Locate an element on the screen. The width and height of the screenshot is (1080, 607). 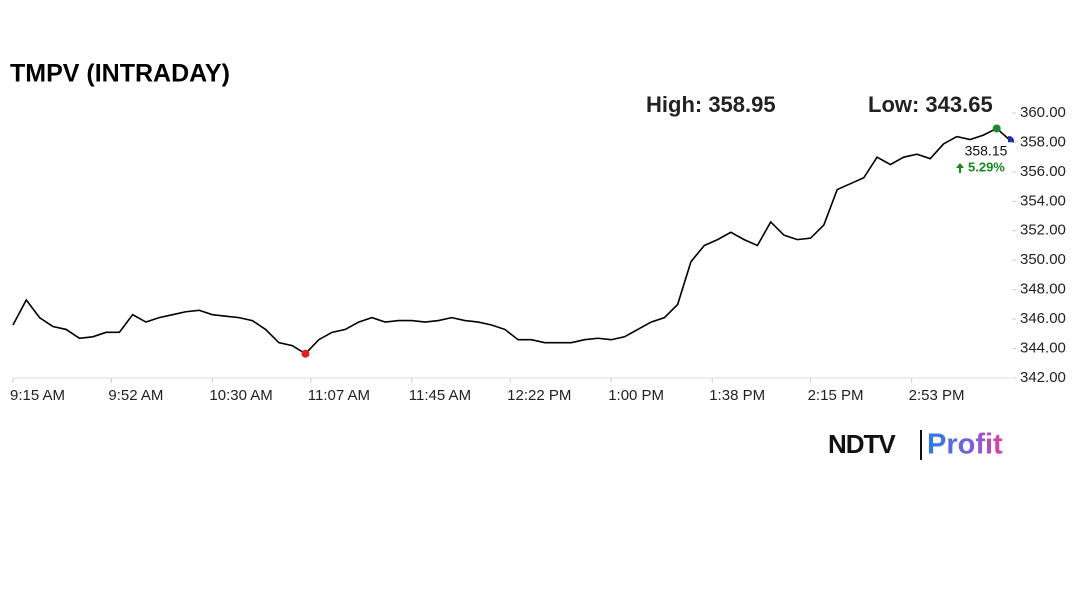
y-tick-label: 342.00 is located at coordinates (1043, 377).